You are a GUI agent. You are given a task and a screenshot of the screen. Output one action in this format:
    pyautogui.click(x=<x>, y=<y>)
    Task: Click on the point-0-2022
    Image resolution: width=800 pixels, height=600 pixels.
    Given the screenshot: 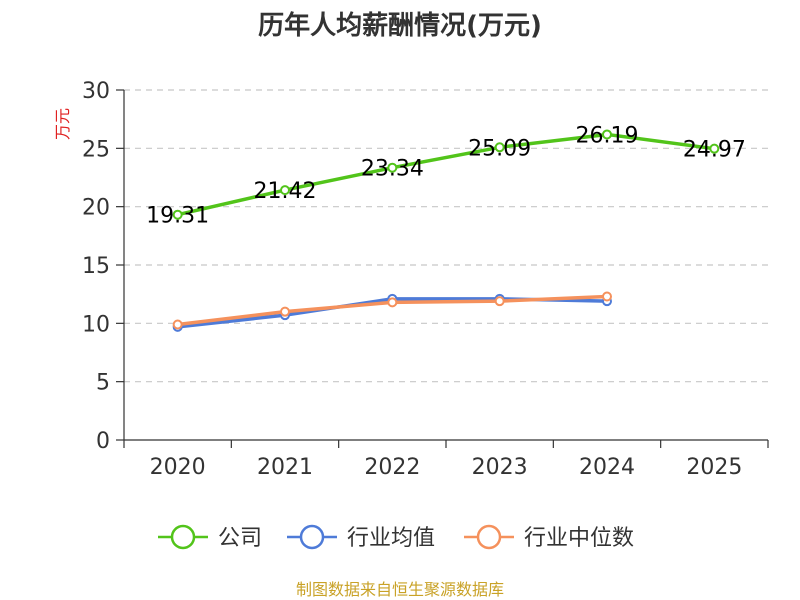 What is the action you would take?
    pyautogui.click(x=392, y=167)
    